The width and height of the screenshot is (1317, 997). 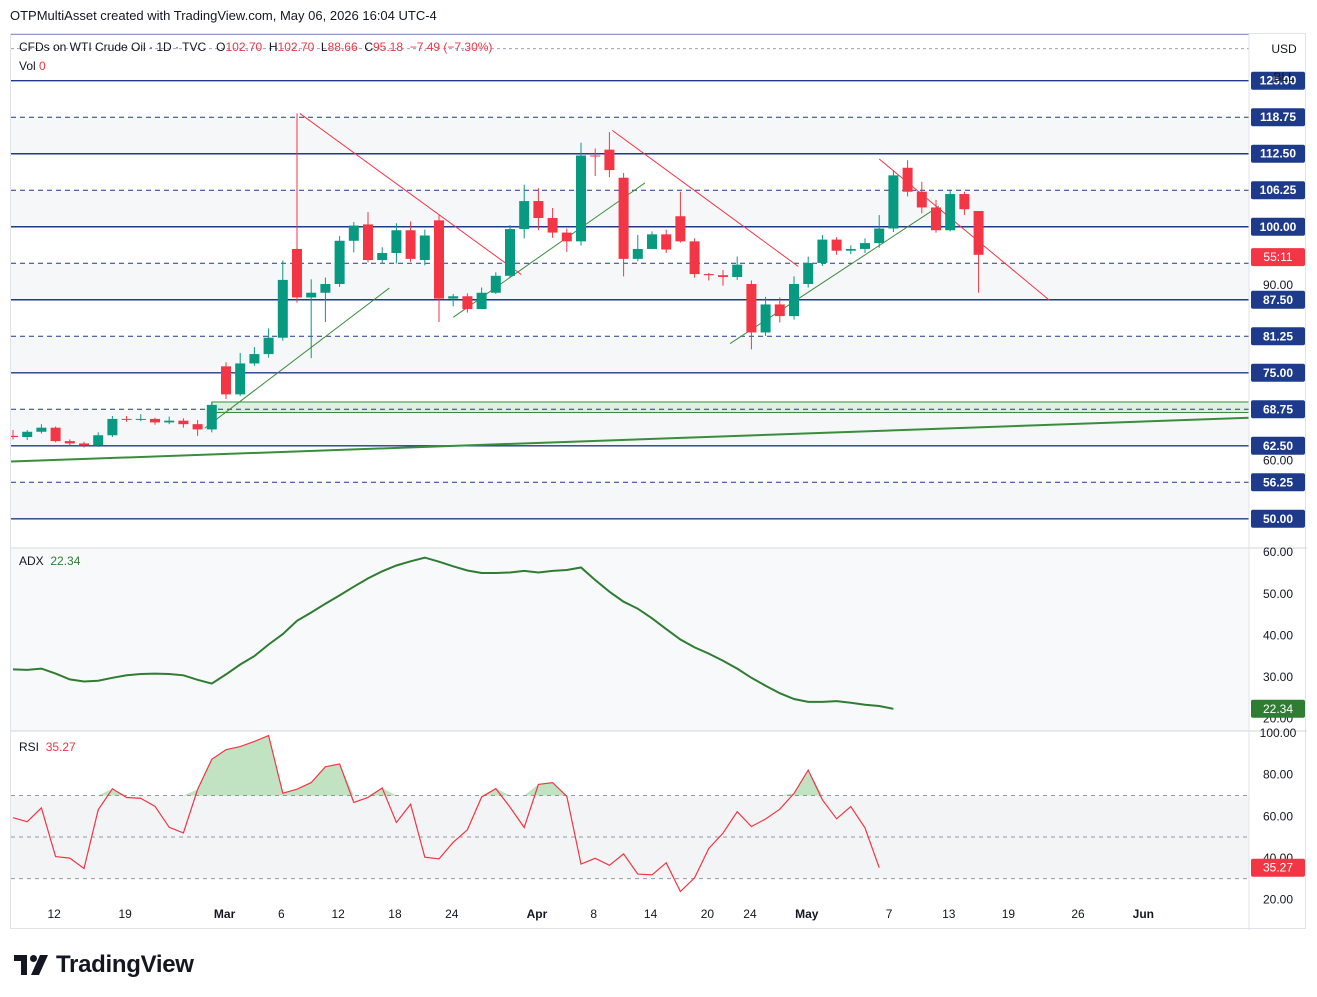 I want to click on rsi-legend: RSI 35.27, so click(x=47, y=747).